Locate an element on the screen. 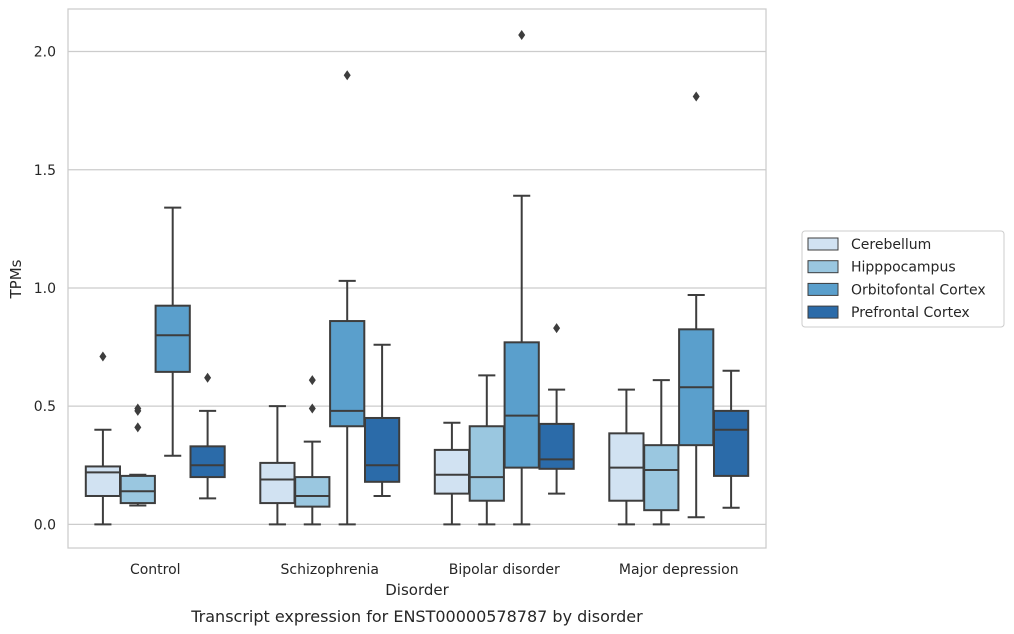 Image resolution: width=1014 pixels, height=634 pixels. x-tick-label: Major depression is located at coordinates (679, 570).